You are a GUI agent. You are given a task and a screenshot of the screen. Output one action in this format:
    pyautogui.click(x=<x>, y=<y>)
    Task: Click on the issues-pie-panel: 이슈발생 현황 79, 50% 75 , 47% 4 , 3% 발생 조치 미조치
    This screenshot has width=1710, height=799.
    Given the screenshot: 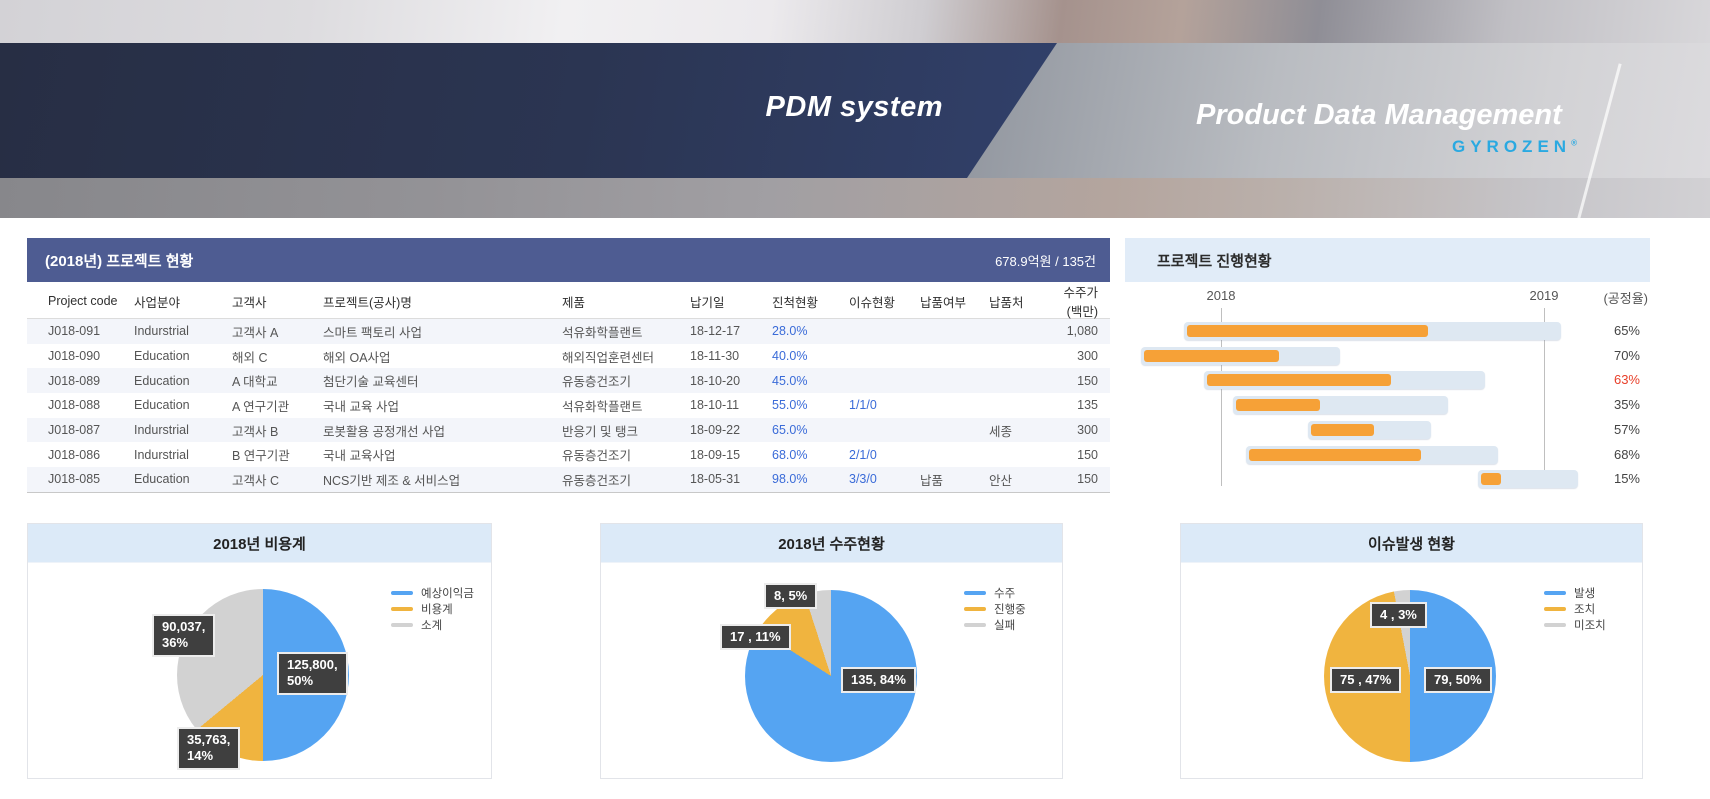 What is the action you would take?
    pyautogui.click(x=1411, y=651)
    